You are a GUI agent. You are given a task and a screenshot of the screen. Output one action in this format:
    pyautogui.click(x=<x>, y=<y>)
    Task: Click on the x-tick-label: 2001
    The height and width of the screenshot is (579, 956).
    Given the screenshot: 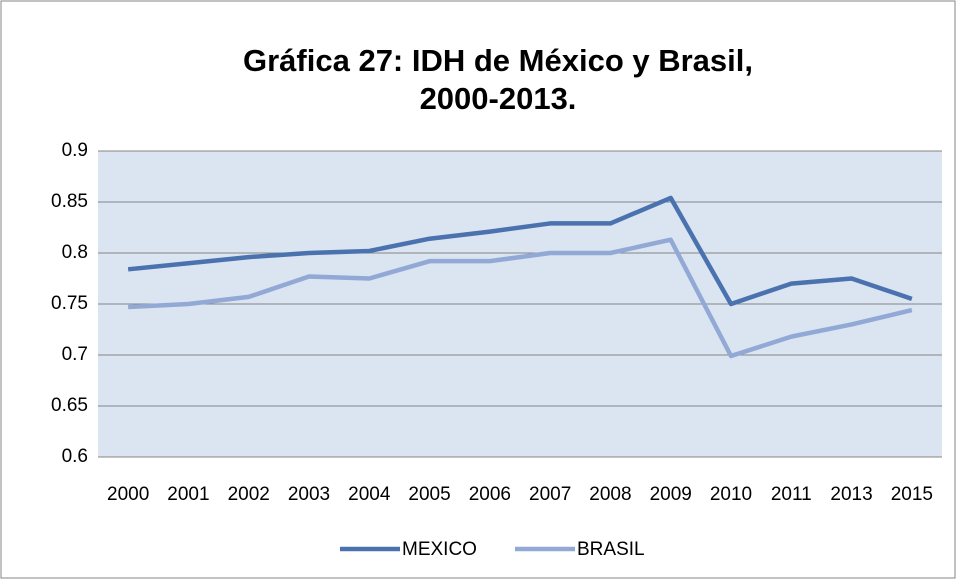 What is the action you would take?
    pyautogui.click(x=188, y=494)
    